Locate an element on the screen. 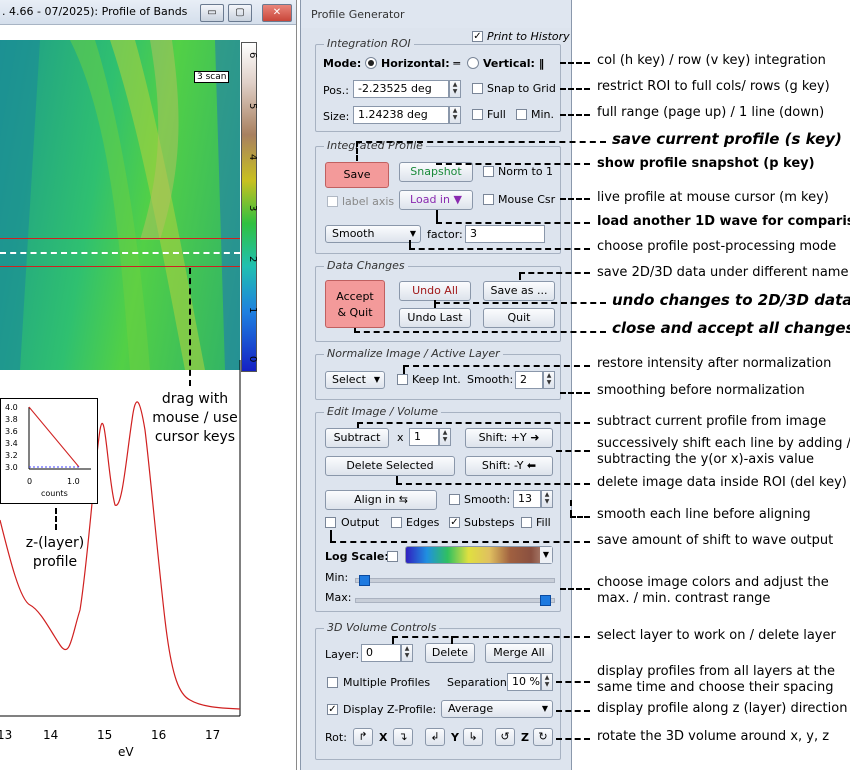  save-button: Save is located at coordinates (357, 175).